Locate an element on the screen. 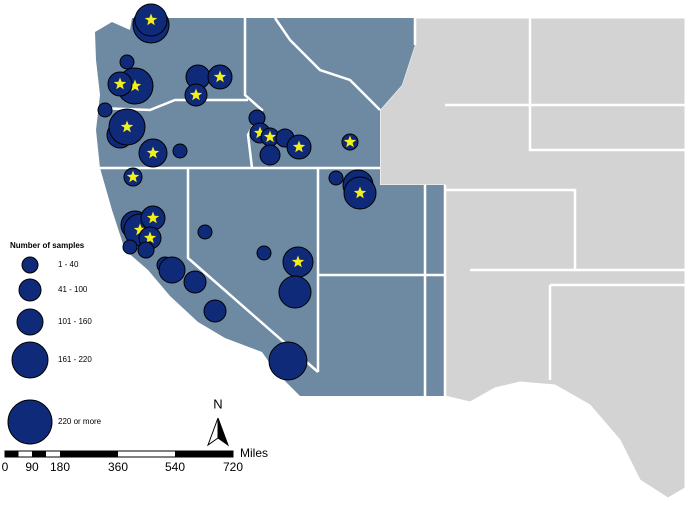  north-arrow-right is located at coordinates (223, 432).